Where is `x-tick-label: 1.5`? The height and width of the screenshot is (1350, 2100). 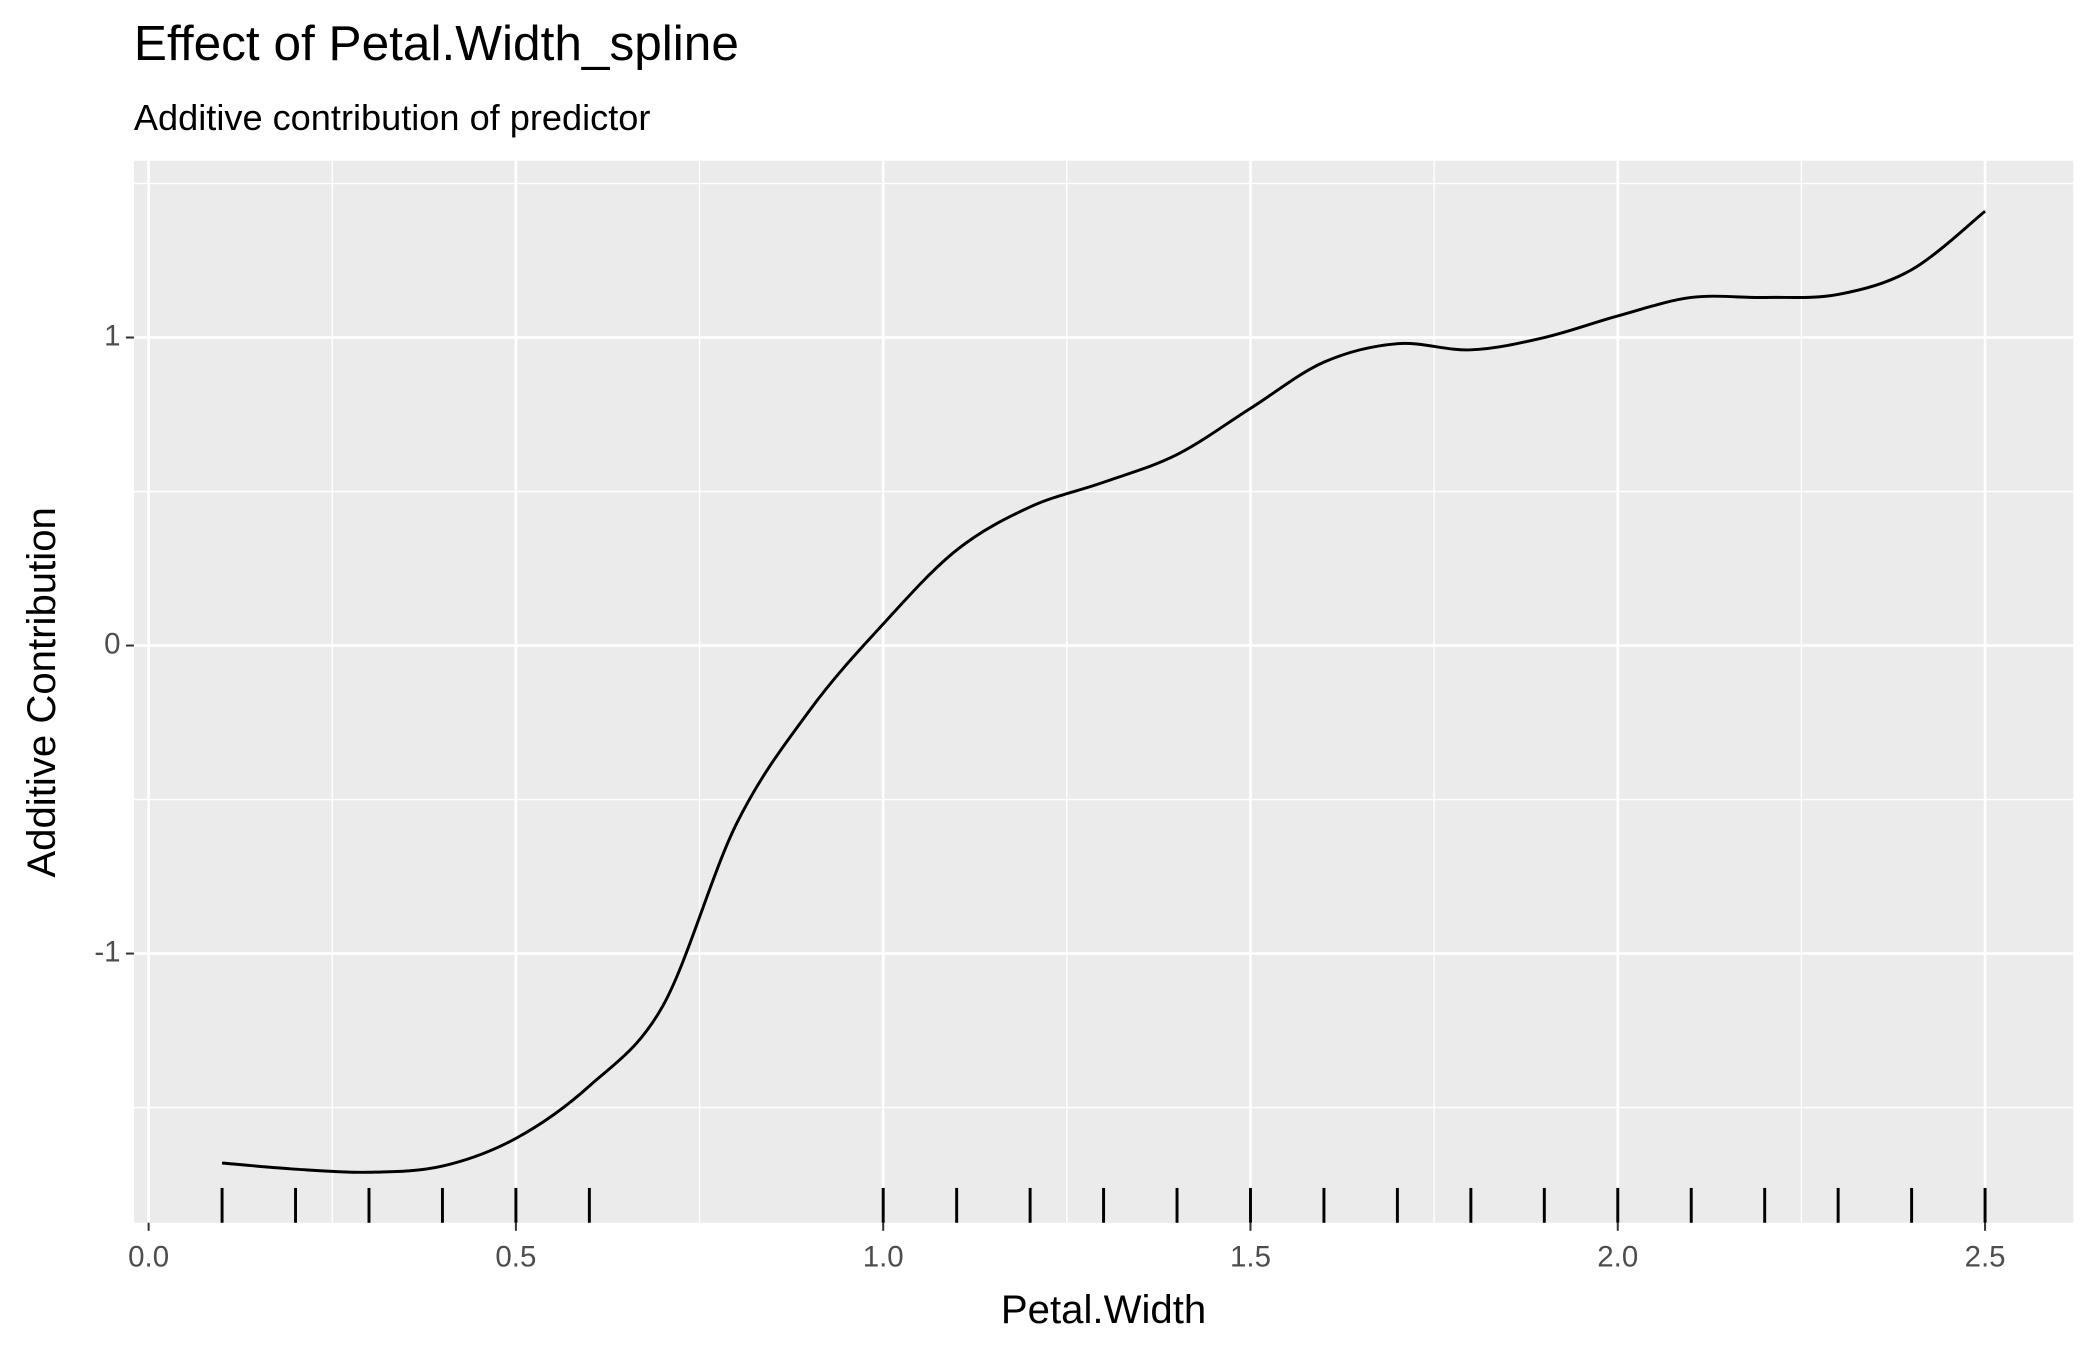
x-tick-label: 1.5 is located at coordinates (1250, 1257).